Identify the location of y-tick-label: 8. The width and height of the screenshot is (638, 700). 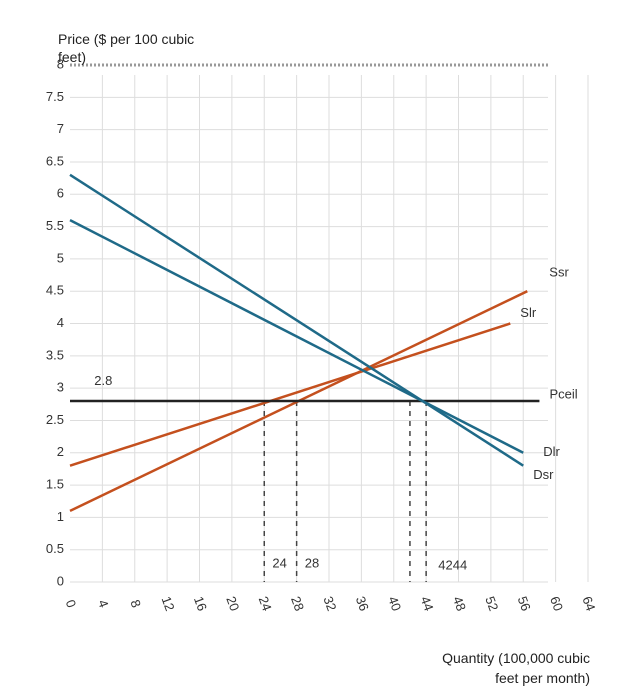
(60, 63).